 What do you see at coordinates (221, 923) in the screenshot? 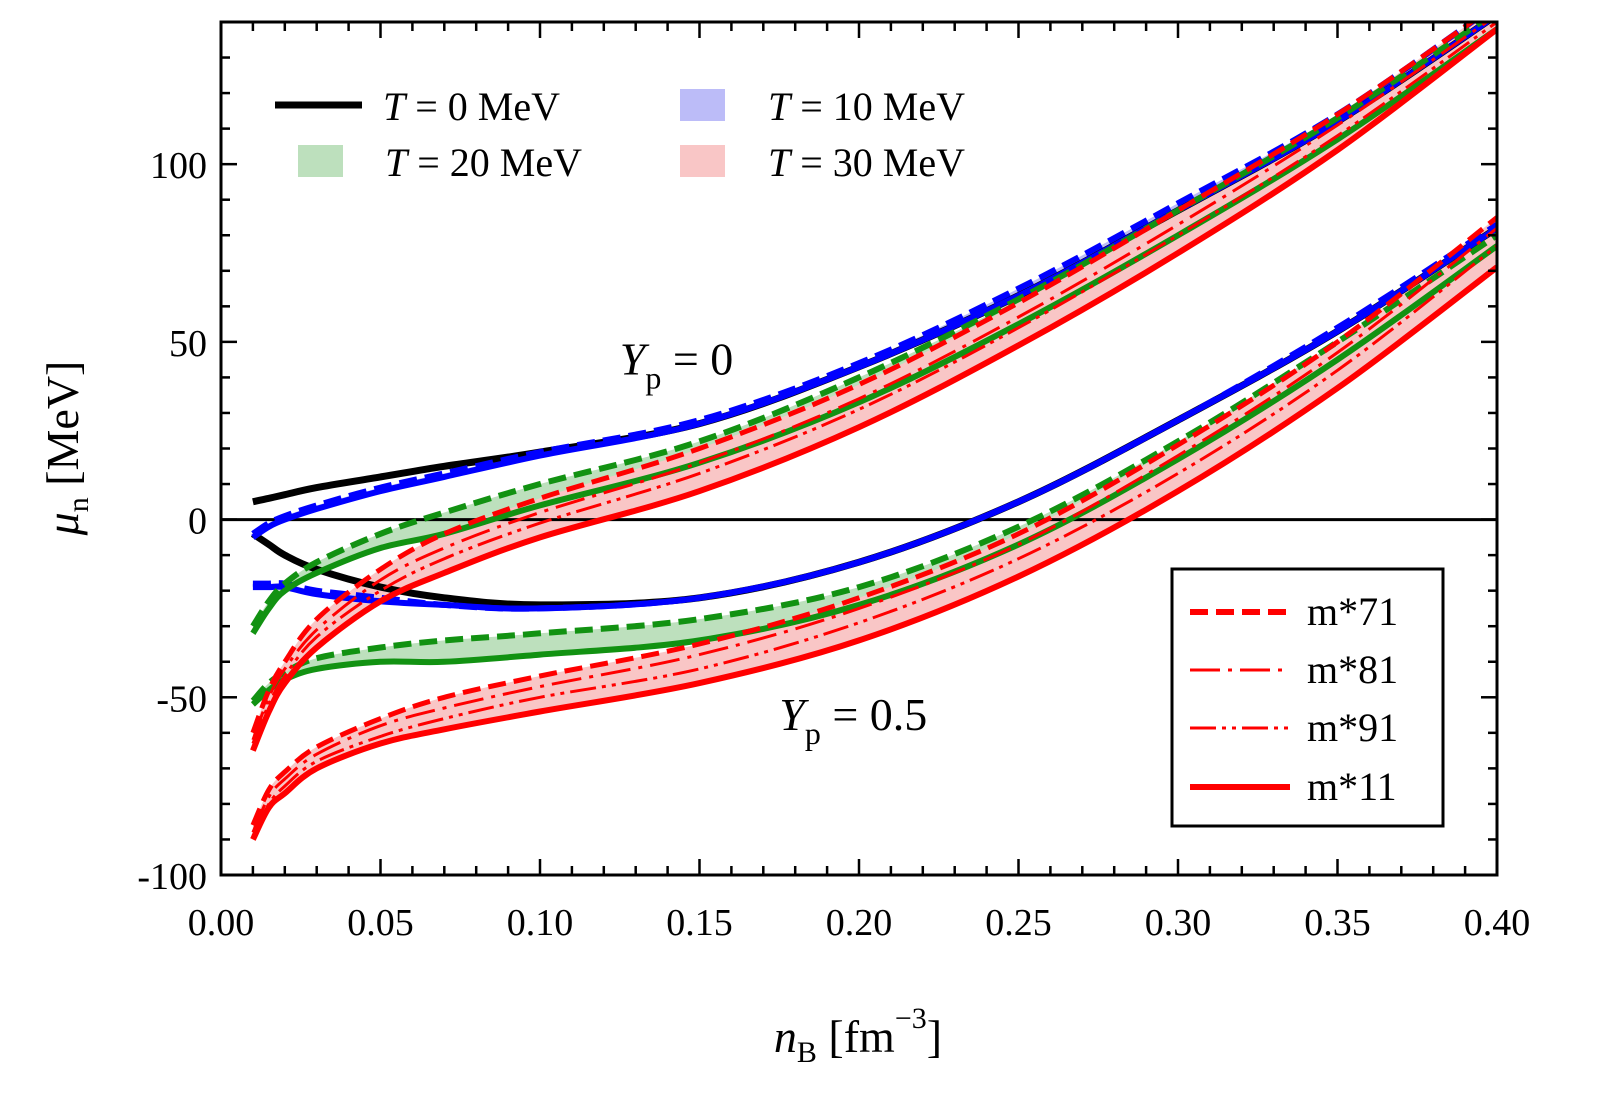
I see `x-tick-label: 0.00` at bounding box center [221, 923].